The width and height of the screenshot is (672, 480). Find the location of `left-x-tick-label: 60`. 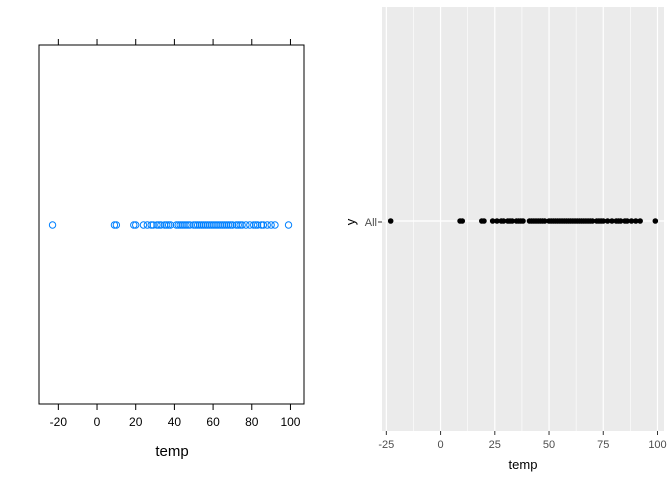

left-x-tick-label: 60 is located at coordinates (213, 422).